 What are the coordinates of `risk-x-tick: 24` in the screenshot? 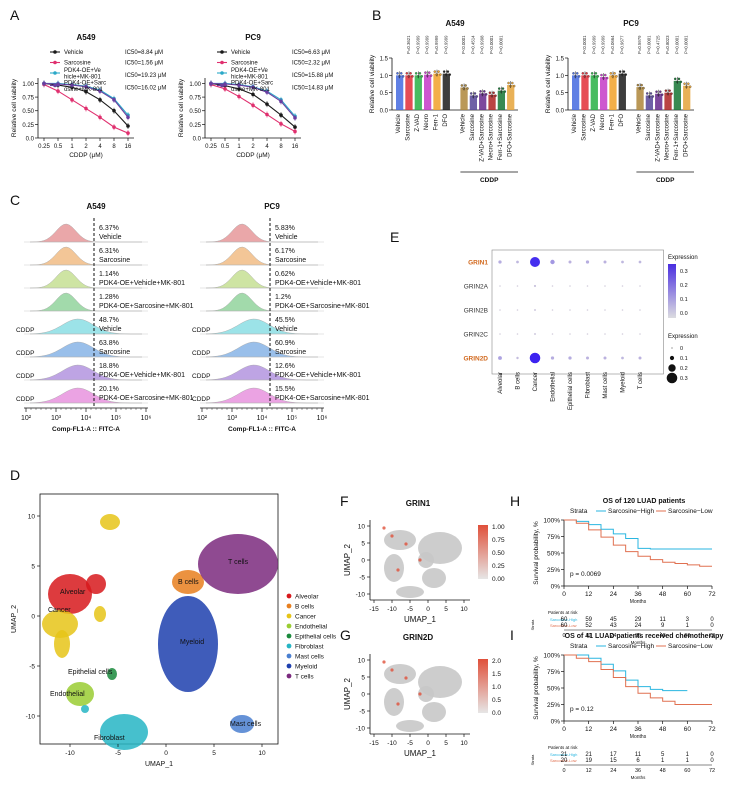 It's located at (613, 771).